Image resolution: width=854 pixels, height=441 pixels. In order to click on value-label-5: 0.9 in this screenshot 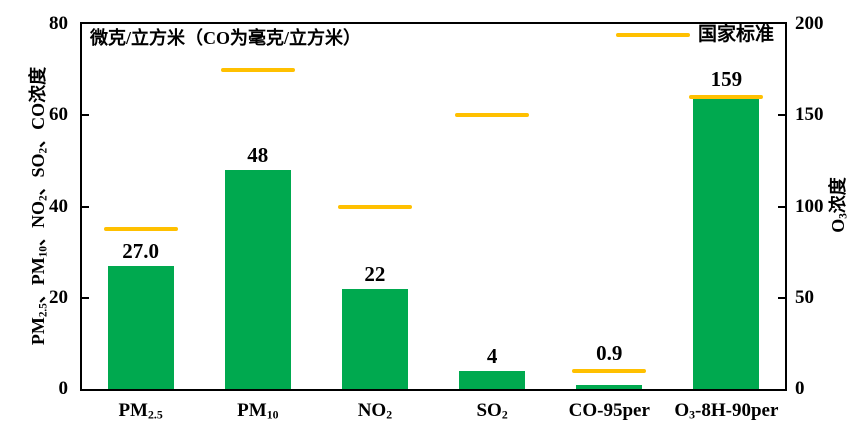, I will do `click(609, 352)`.